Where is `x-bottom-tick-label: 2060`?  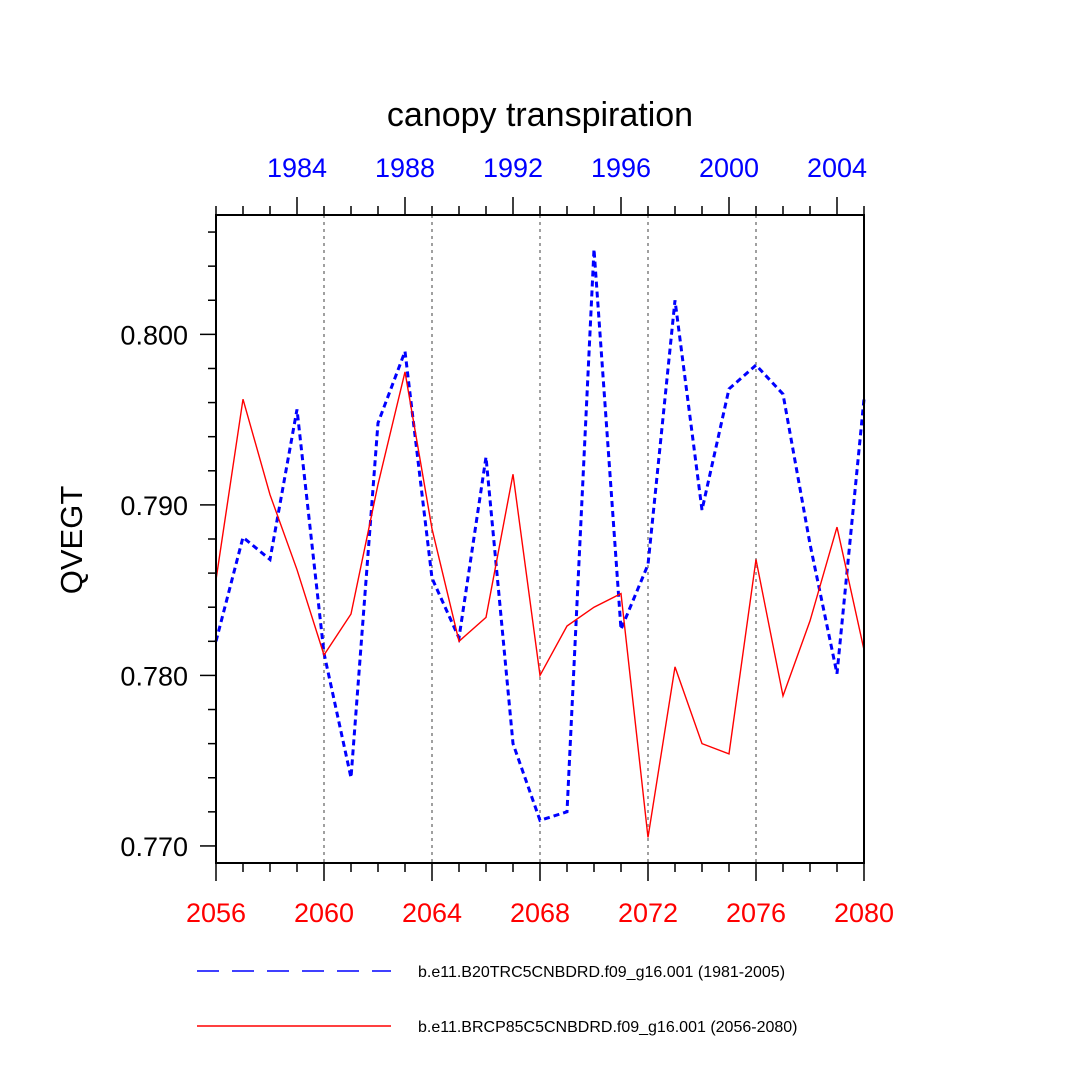 x-bottom-tick-label: 2060 is located at coordinates (324, 913).